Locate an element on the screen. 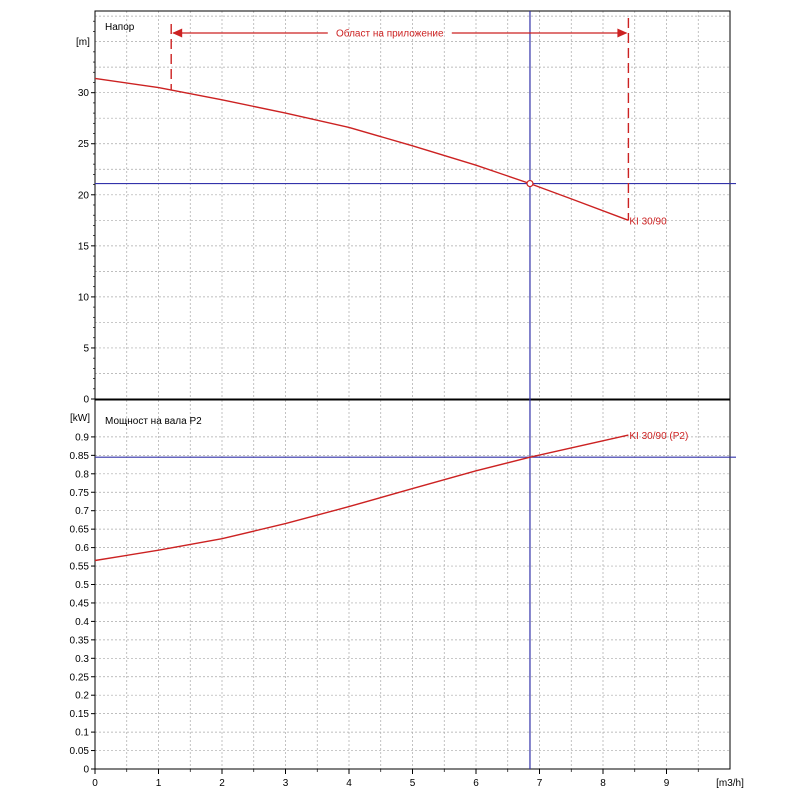 The image size is (800, 800). y-axis-unit: [kW] is located at coordinates (80, 418).